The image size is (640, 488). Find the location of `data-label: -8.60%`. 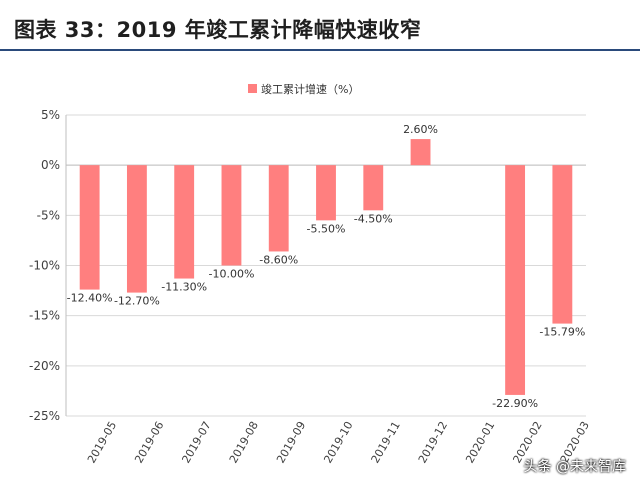

data-label: -8.60% is located at coordinates (278, 259).